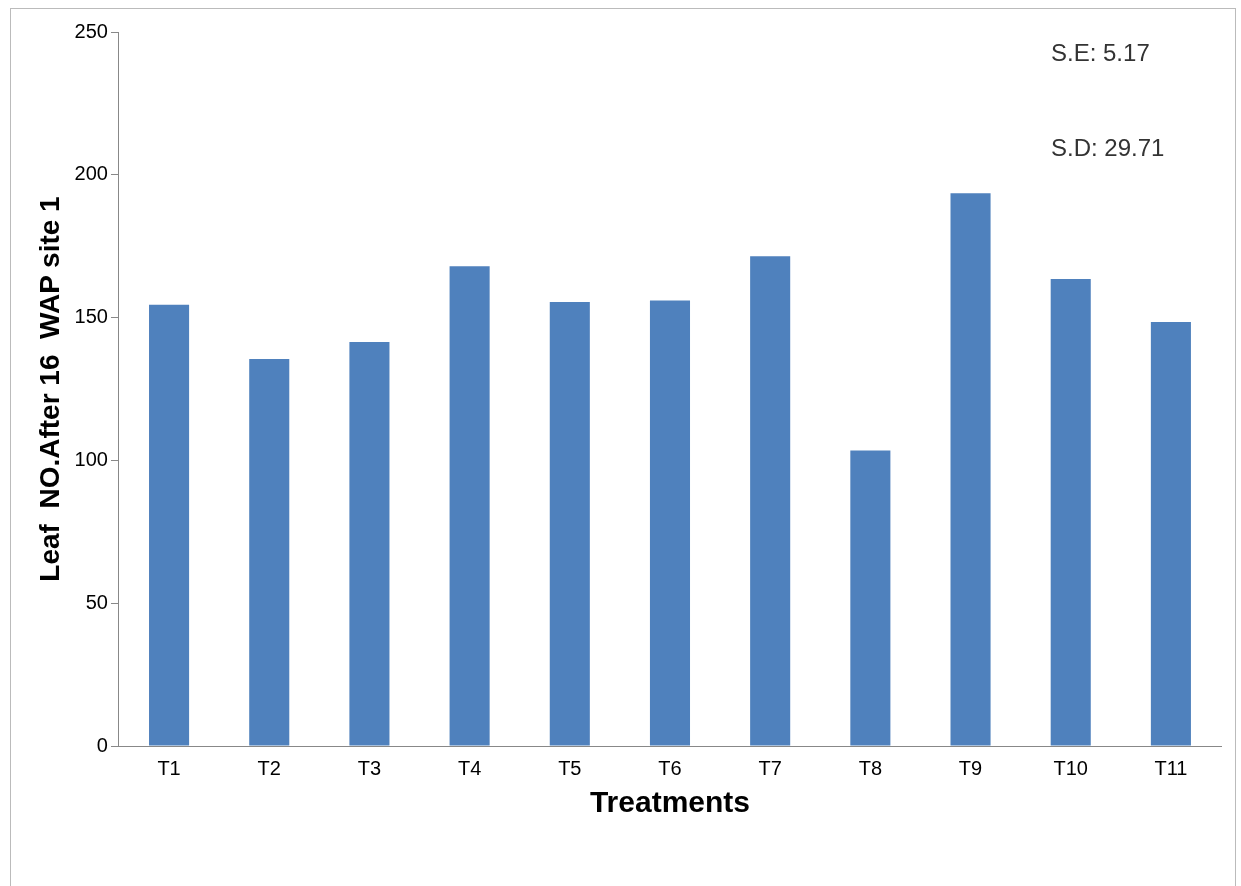 The height and width of the screenshot is (886, 1241). I want to click on annotation: S.E: 5.17, so click(1100, 52).